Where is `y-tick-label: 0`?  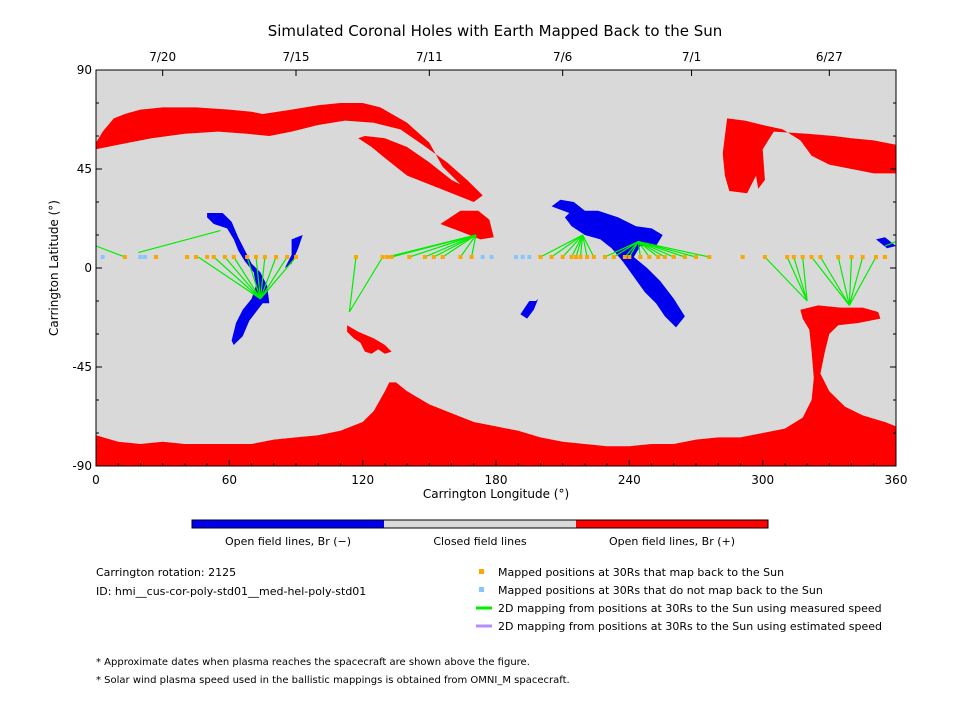 y-tick-label: 0 is located at coordinates (88, 268).